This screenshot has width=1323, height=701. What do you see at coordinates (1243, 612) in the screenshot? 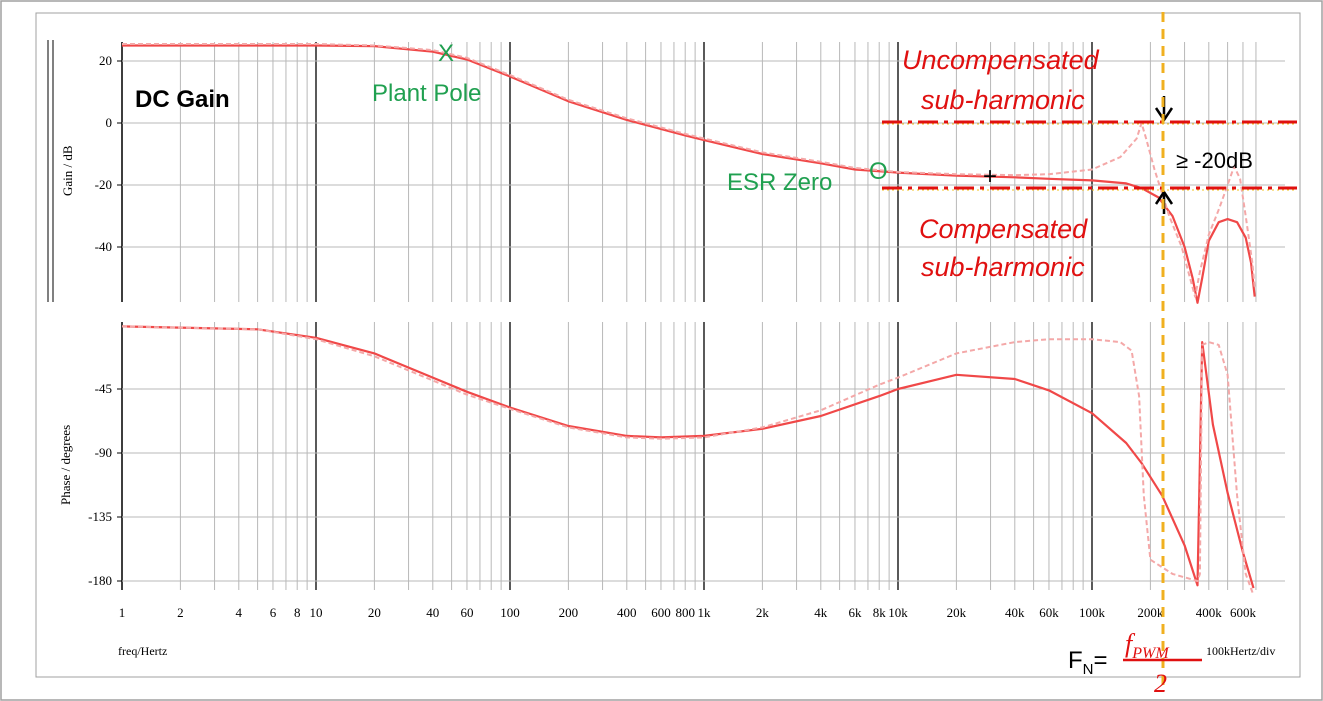
I see `x-tick-label: 600k` at bounding box center [1243, 612].